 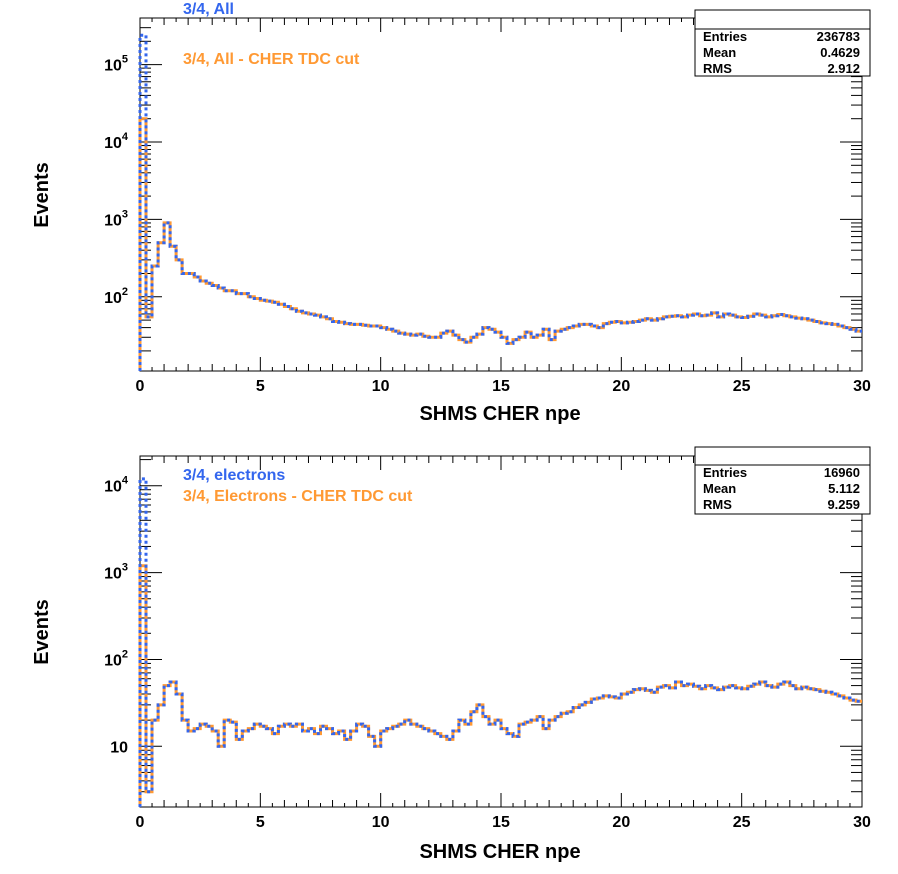 What do you see at coordinates (116, 616) in the screenshot?
I see `bottom-y-tick-labels: 10 10² 10³ 10⁴` at bounding box center [116, 616].